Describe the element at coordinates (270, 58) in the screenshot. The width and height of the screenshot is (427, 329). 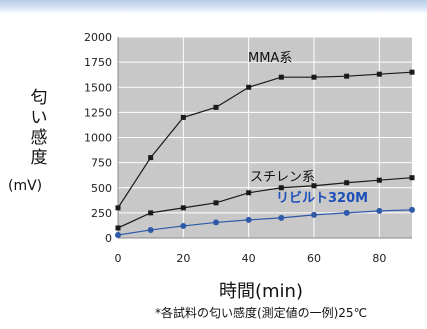
I see `mma-series-label: MMA系` at that location.